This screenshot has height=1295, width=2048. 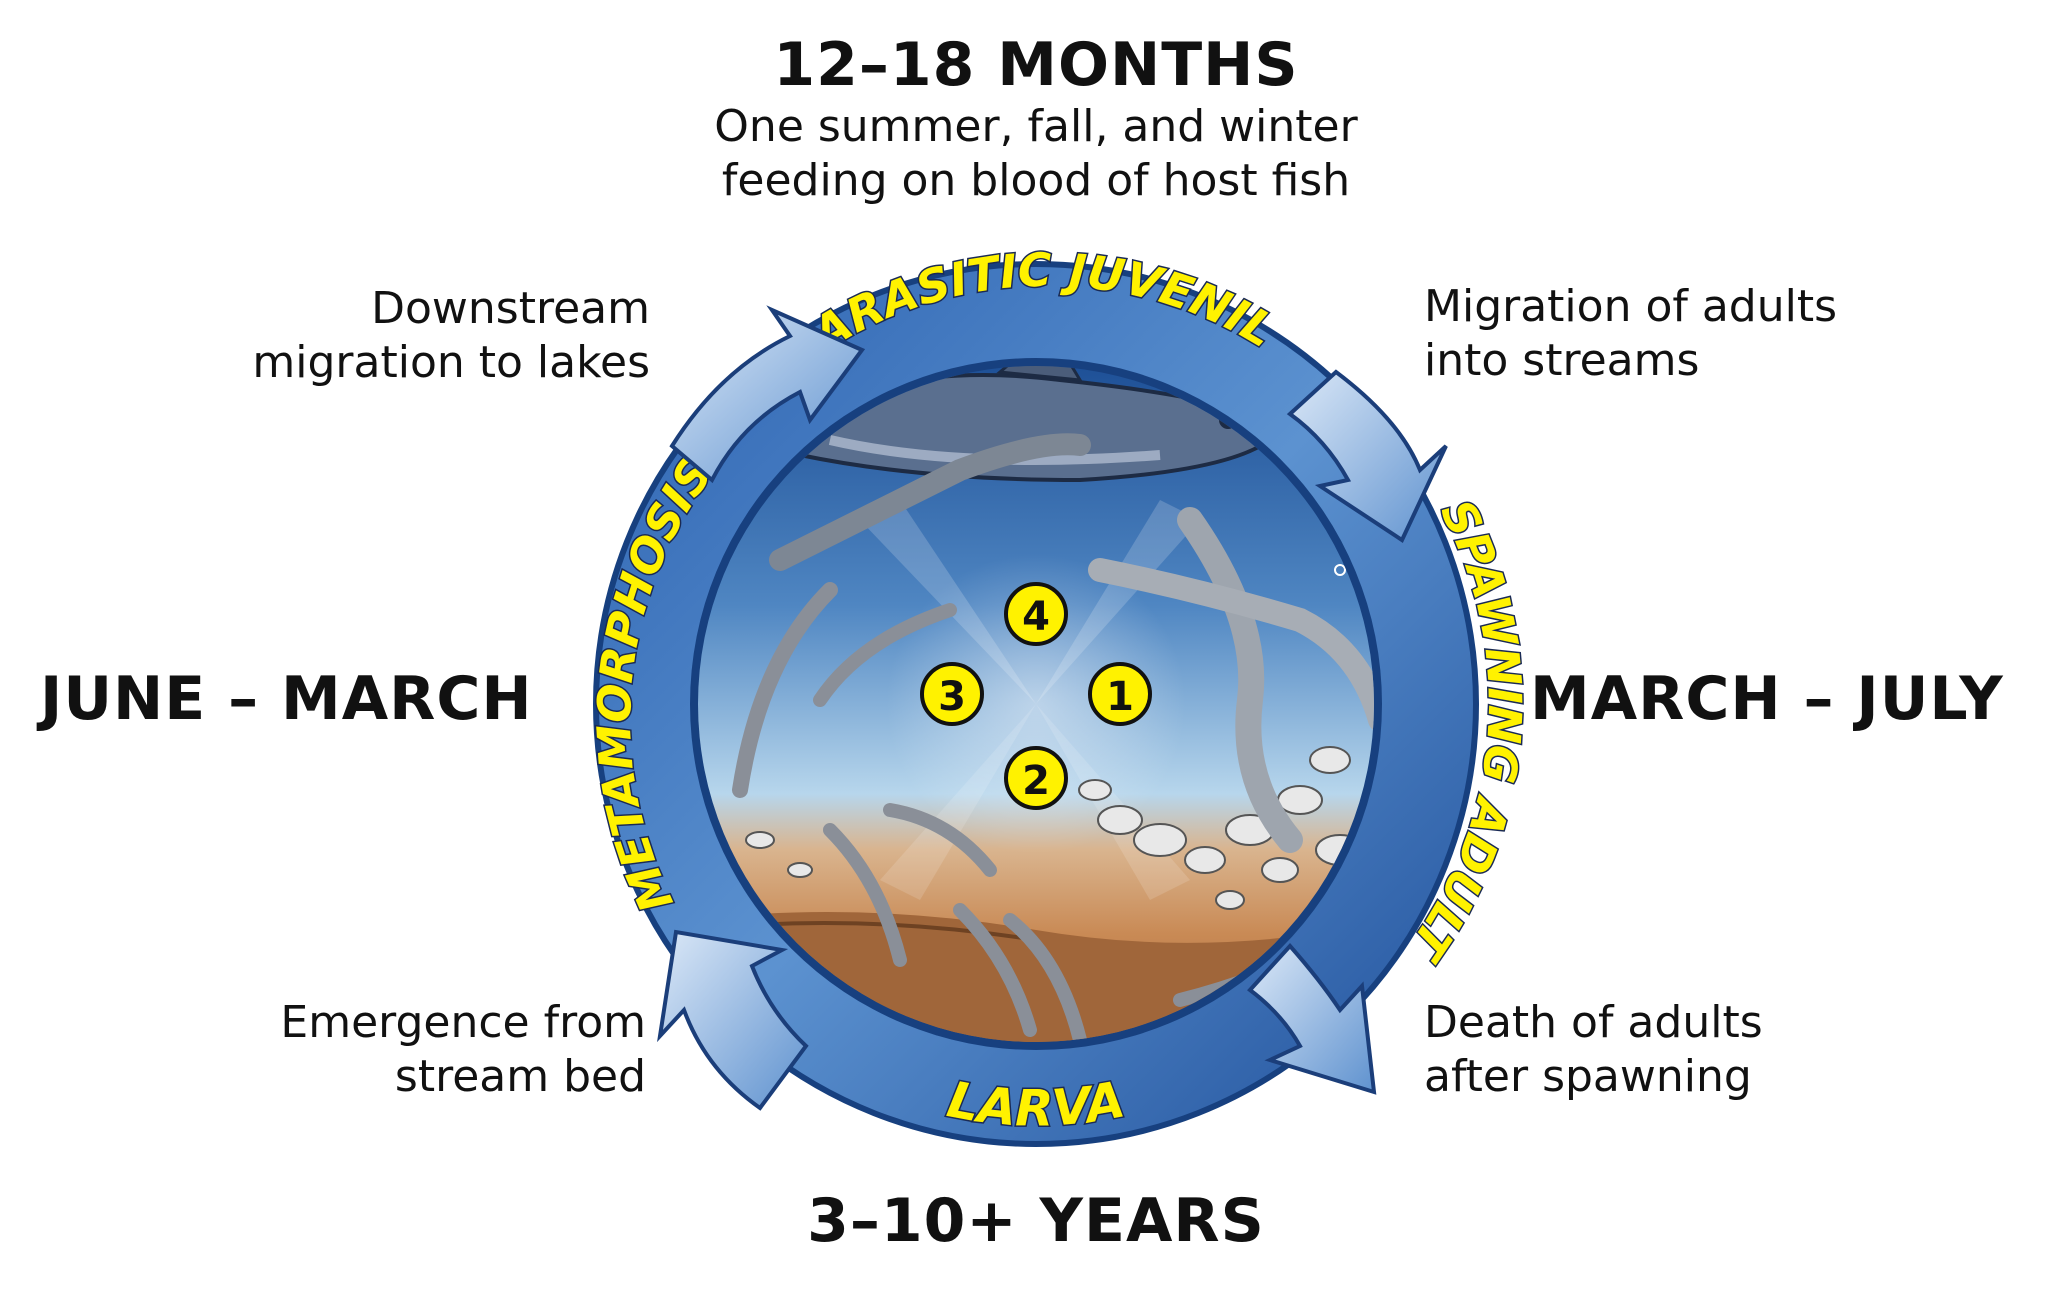 What do you see at coordinates (1036, 180) in the screenshot?
I see `top-caption-line-2: feeding on blood of host fish` at bounding box center [1036, 180].